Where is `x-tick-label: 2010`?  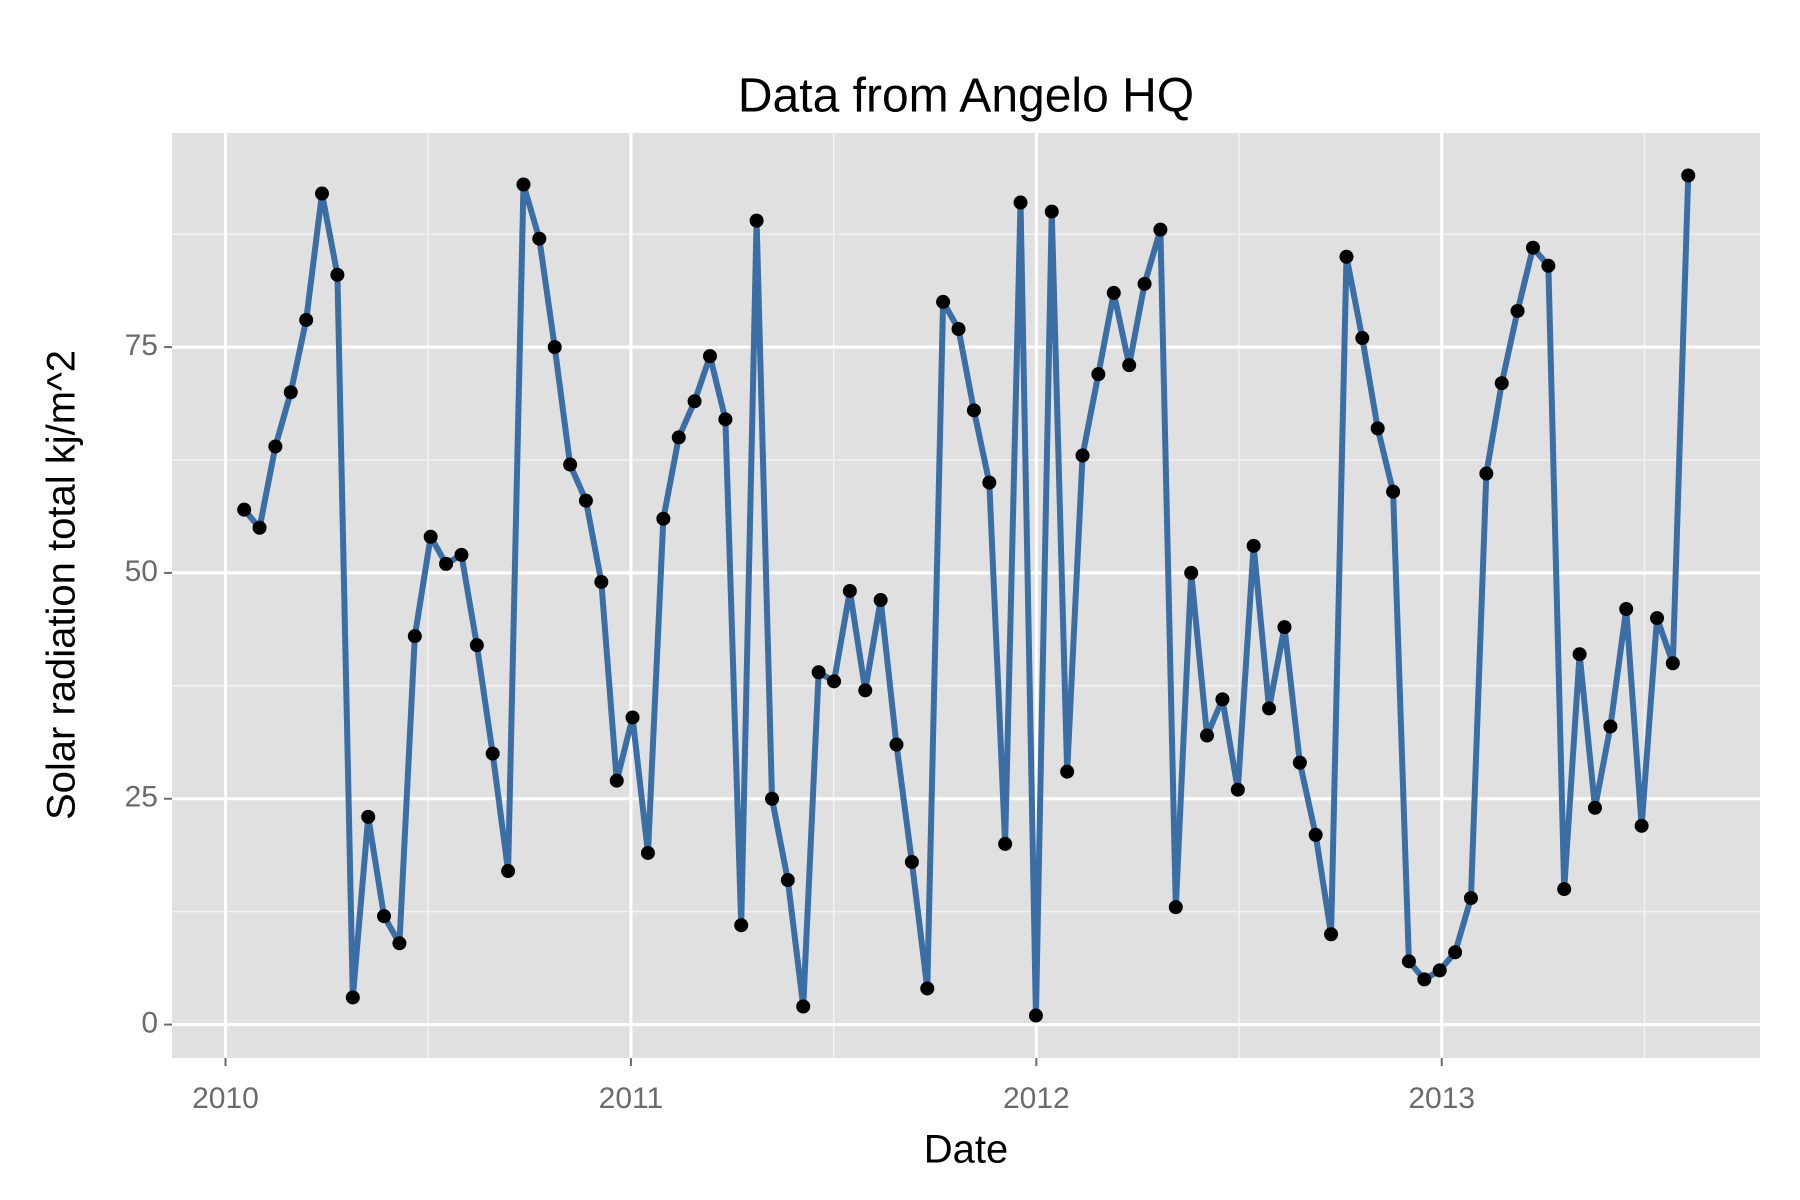 x-tick-label: 2010 is located at coordinates (225, 1098).